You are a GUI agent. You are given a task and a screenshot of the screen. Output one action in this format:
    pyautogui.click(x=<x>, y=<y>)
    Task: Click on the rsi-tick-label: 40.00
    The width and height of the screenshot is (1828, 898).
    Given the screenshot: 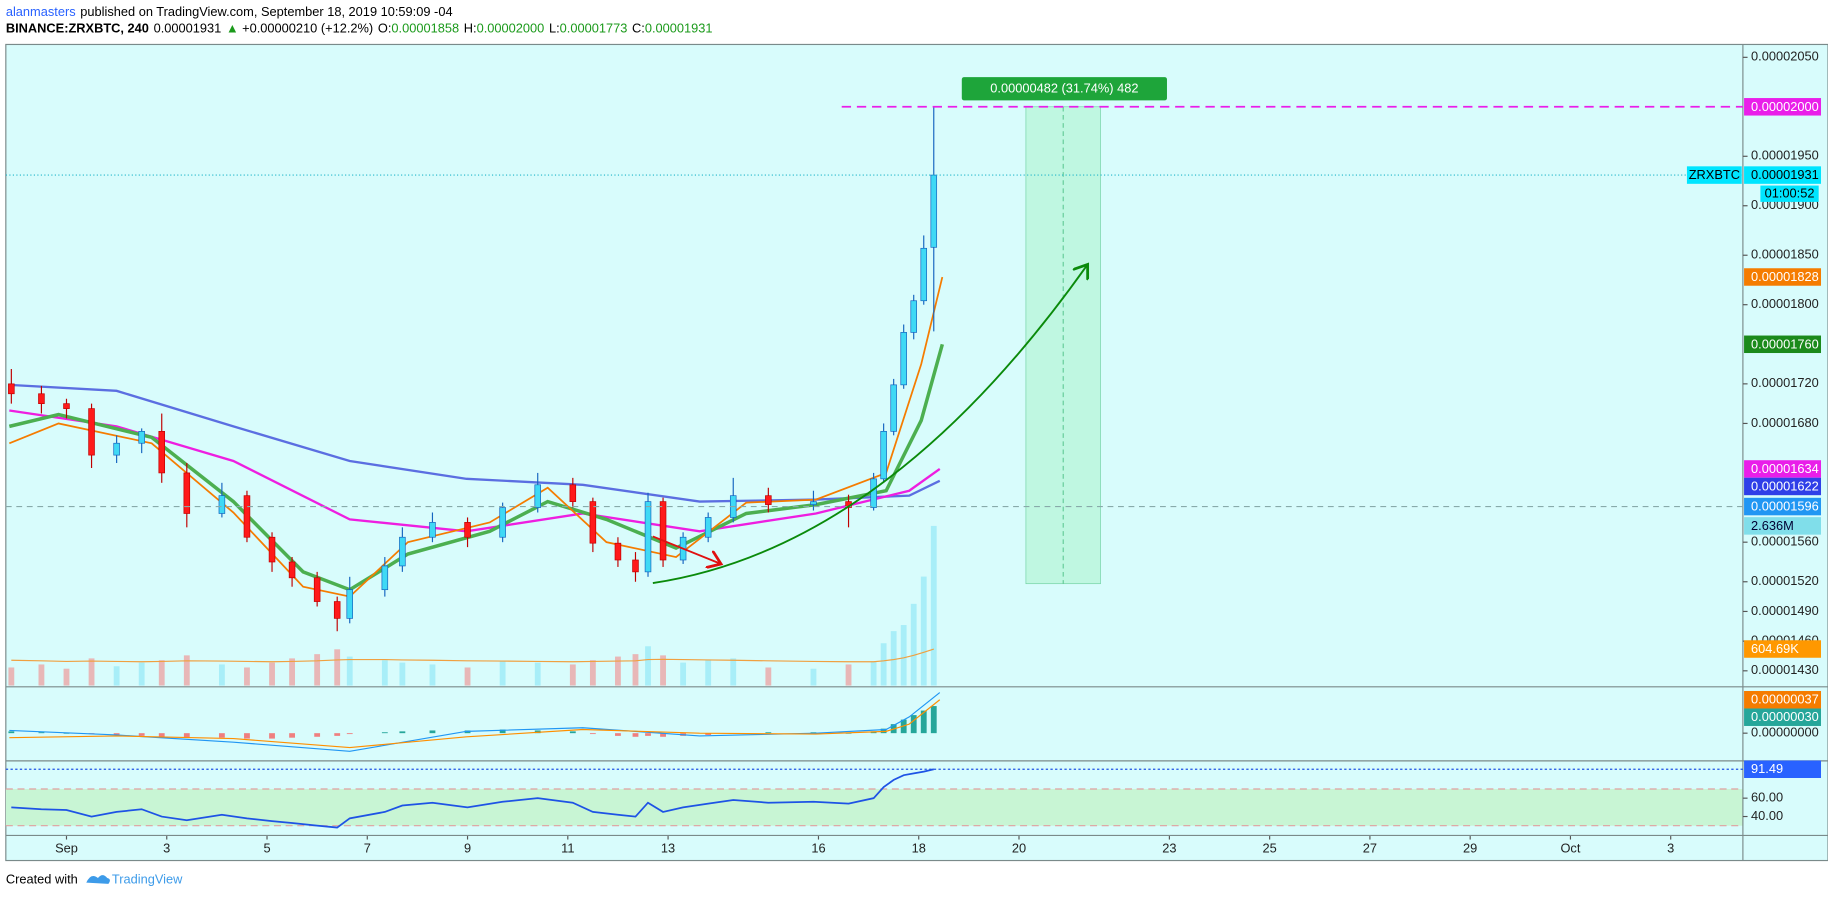 What is the action you would take?
    pyautogui.click(x=1767, y=815)
    